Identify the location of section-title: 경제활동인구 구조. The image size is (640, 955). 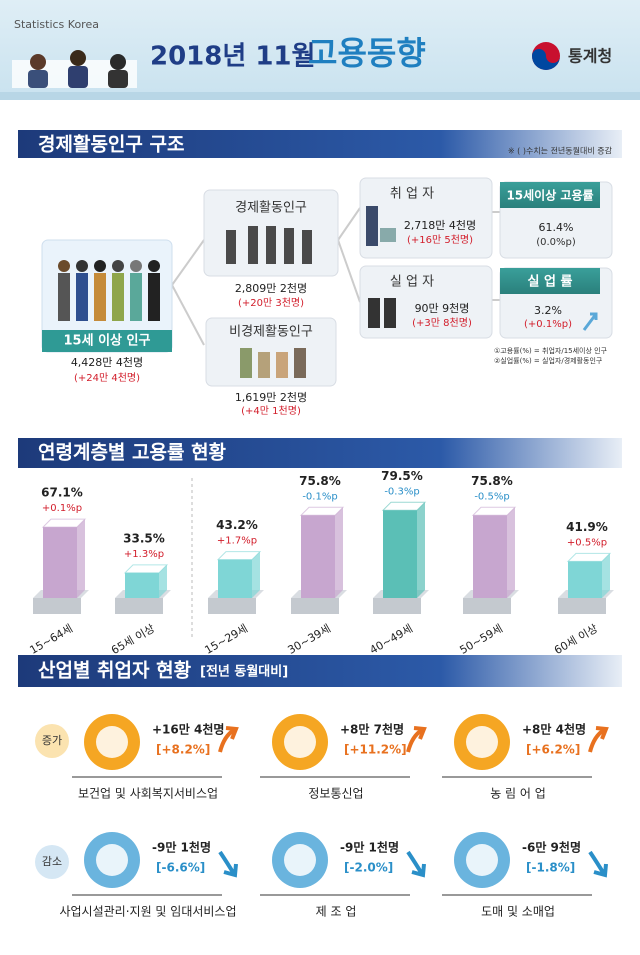
(111, 145).